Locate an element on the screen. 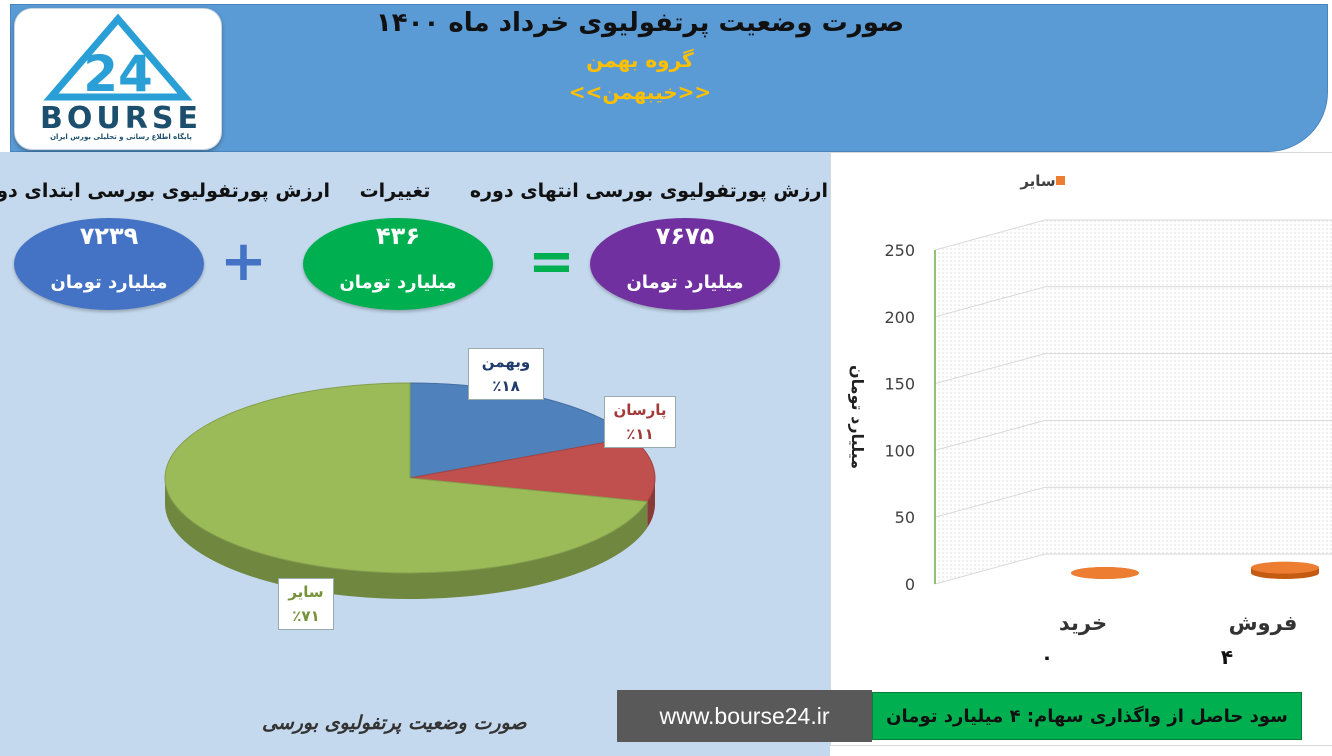 This screenshot has width=1332, height=756. y-tick-5: 250 is located at coordinates (899, 250).